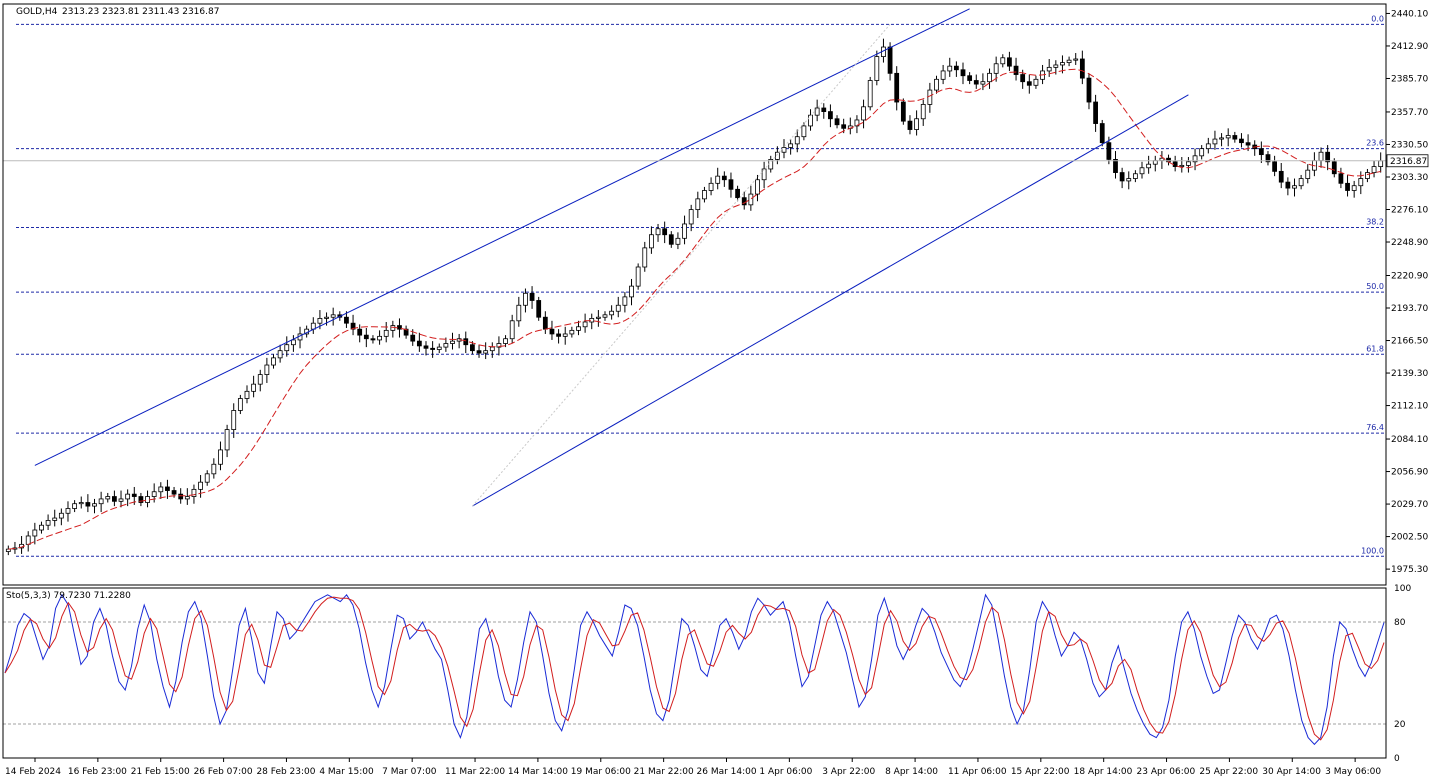 Image resolution: width=1429 pixels, height=779 pixels. I want to click on fib-level-label: 100.0, so click(1372, 550).